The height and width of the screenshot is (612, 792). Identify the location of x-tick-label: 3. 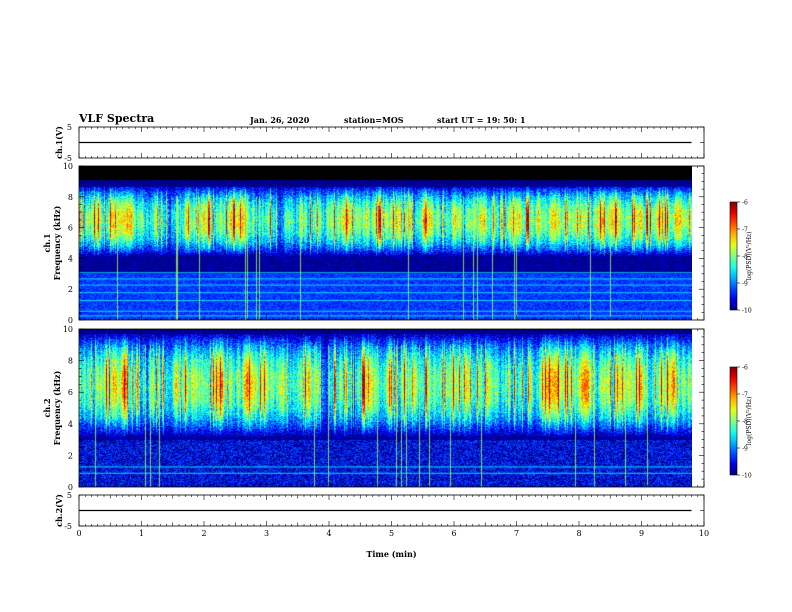
(266, 533).